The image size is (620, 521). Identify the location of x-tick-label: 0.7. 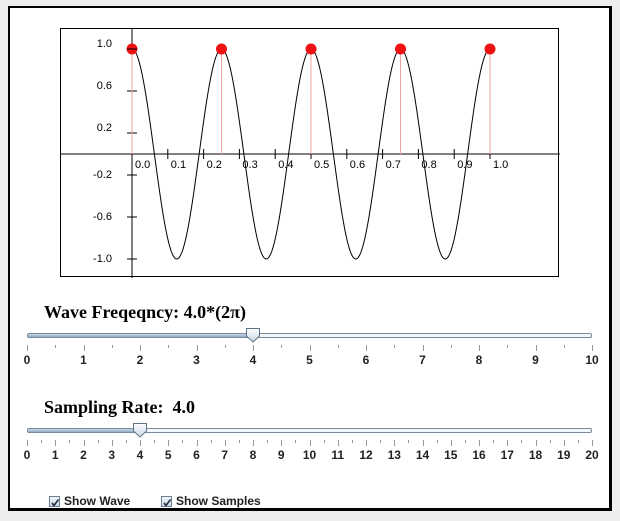
(393, 165).